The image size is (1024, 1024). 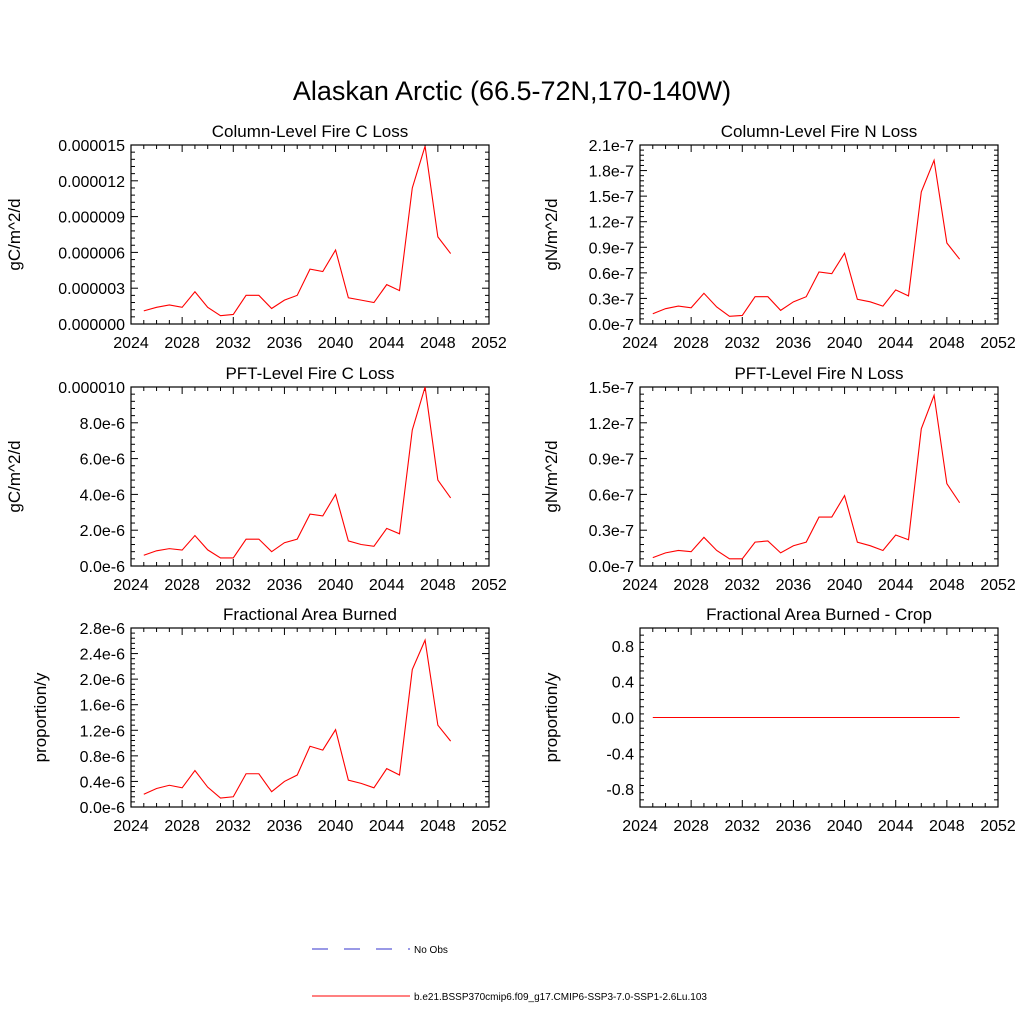 I want to click on panel-6-y-tick-label: -0.4, so click(x=620, y=754).